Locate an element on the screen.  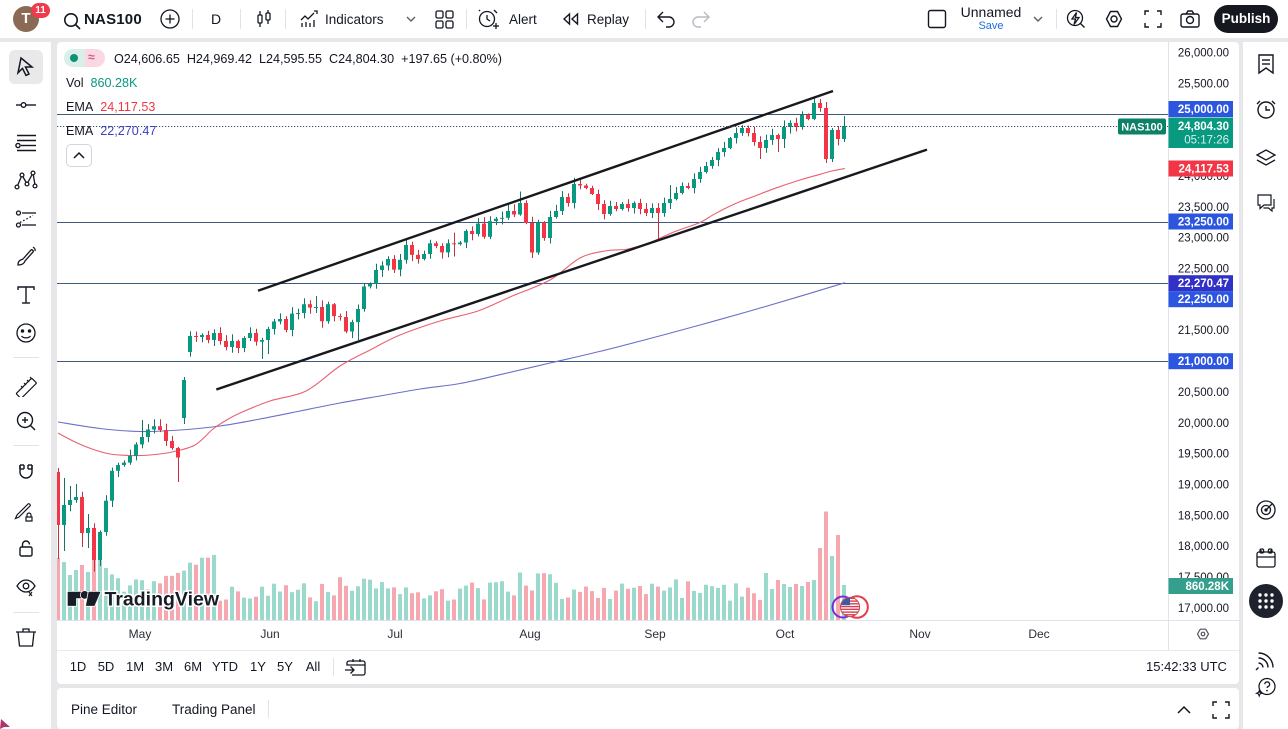
svg-text: 17,000.00 is located at coordinates (1203, 609).